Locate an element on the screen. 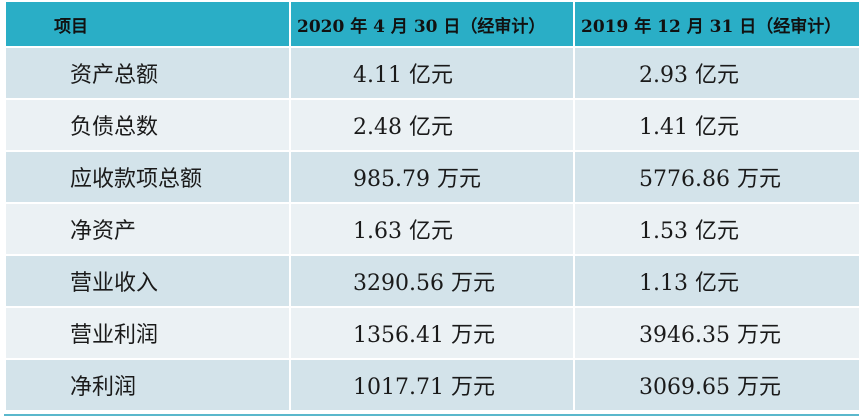 The image size is (861, 420). row-value-2019: 5776.86 万元 is located at coordinates (717, 177).